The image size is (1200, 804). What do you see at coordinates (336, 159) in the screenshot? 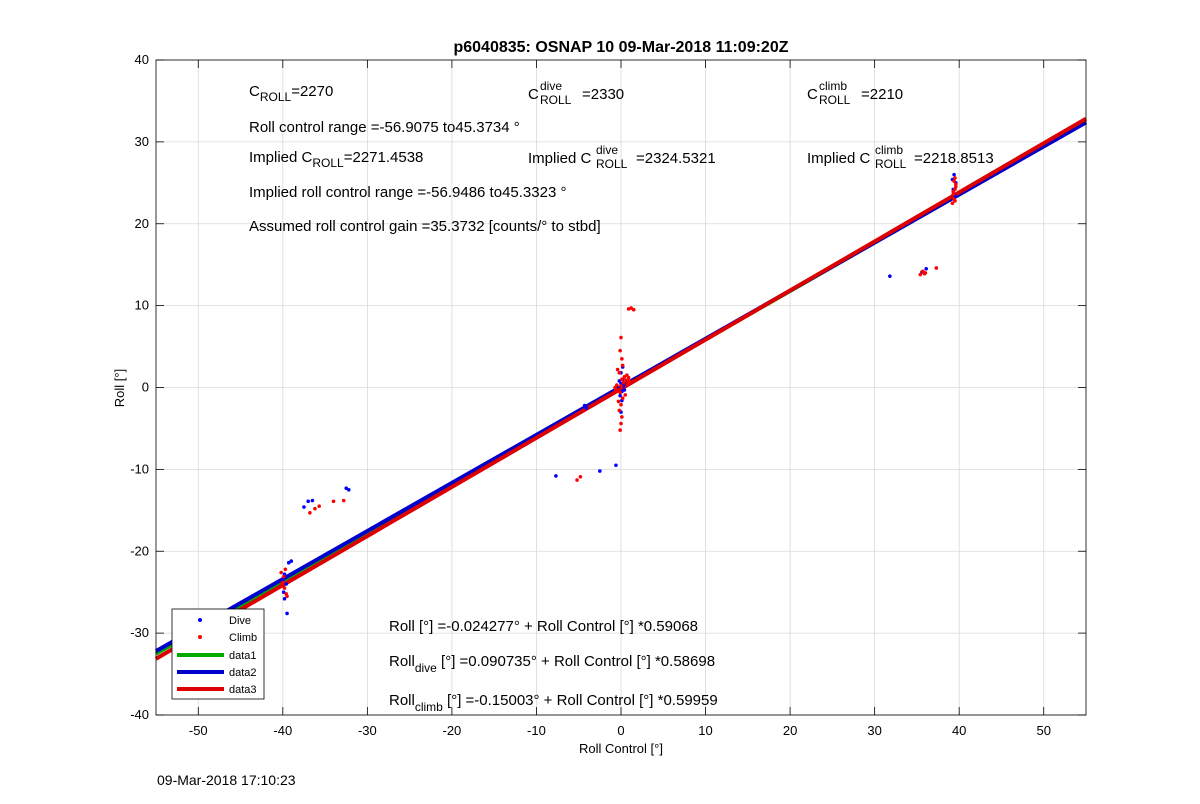
I see `implied-c-roll: Implied CROLL=2271.4538` at bounding box center [336, 159].